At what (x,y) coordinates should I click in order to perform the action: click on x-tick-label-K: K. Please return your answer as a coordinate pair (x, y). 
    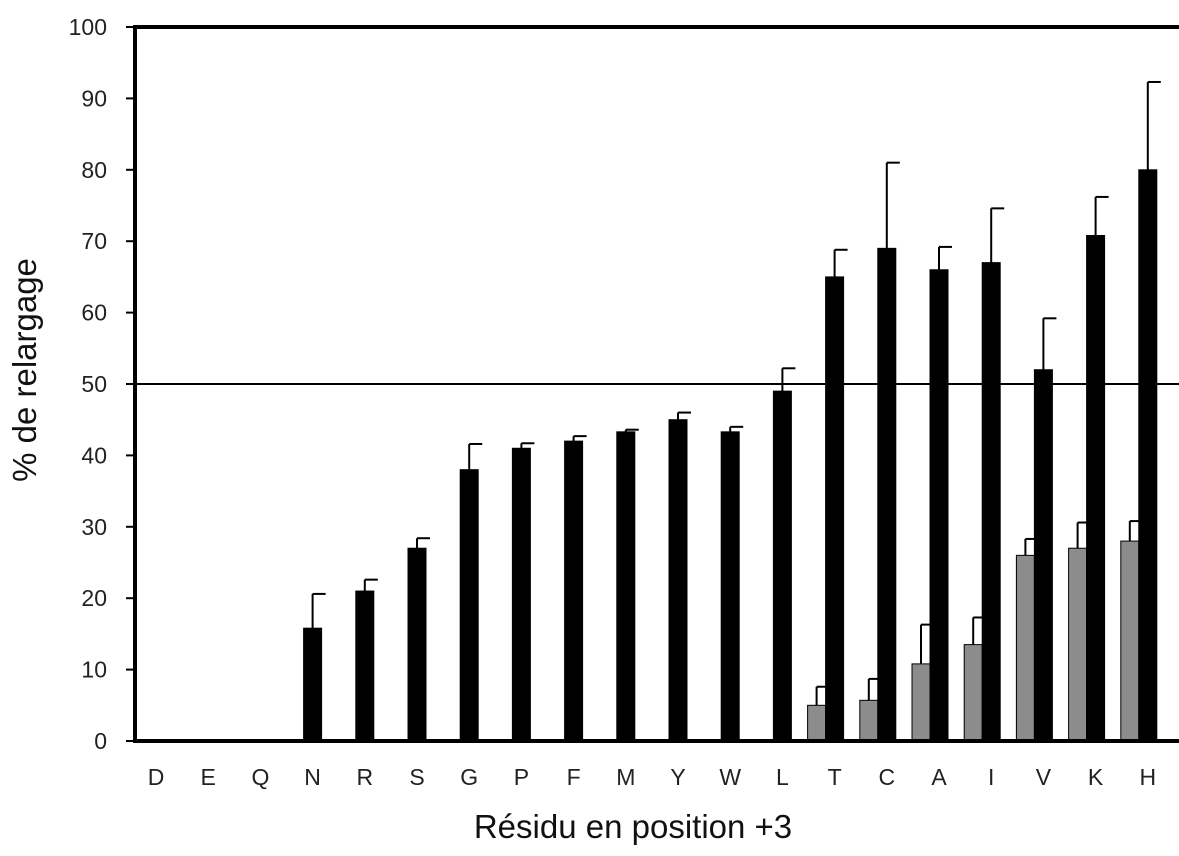
    Looking at the image, I should click on (1096, 777).